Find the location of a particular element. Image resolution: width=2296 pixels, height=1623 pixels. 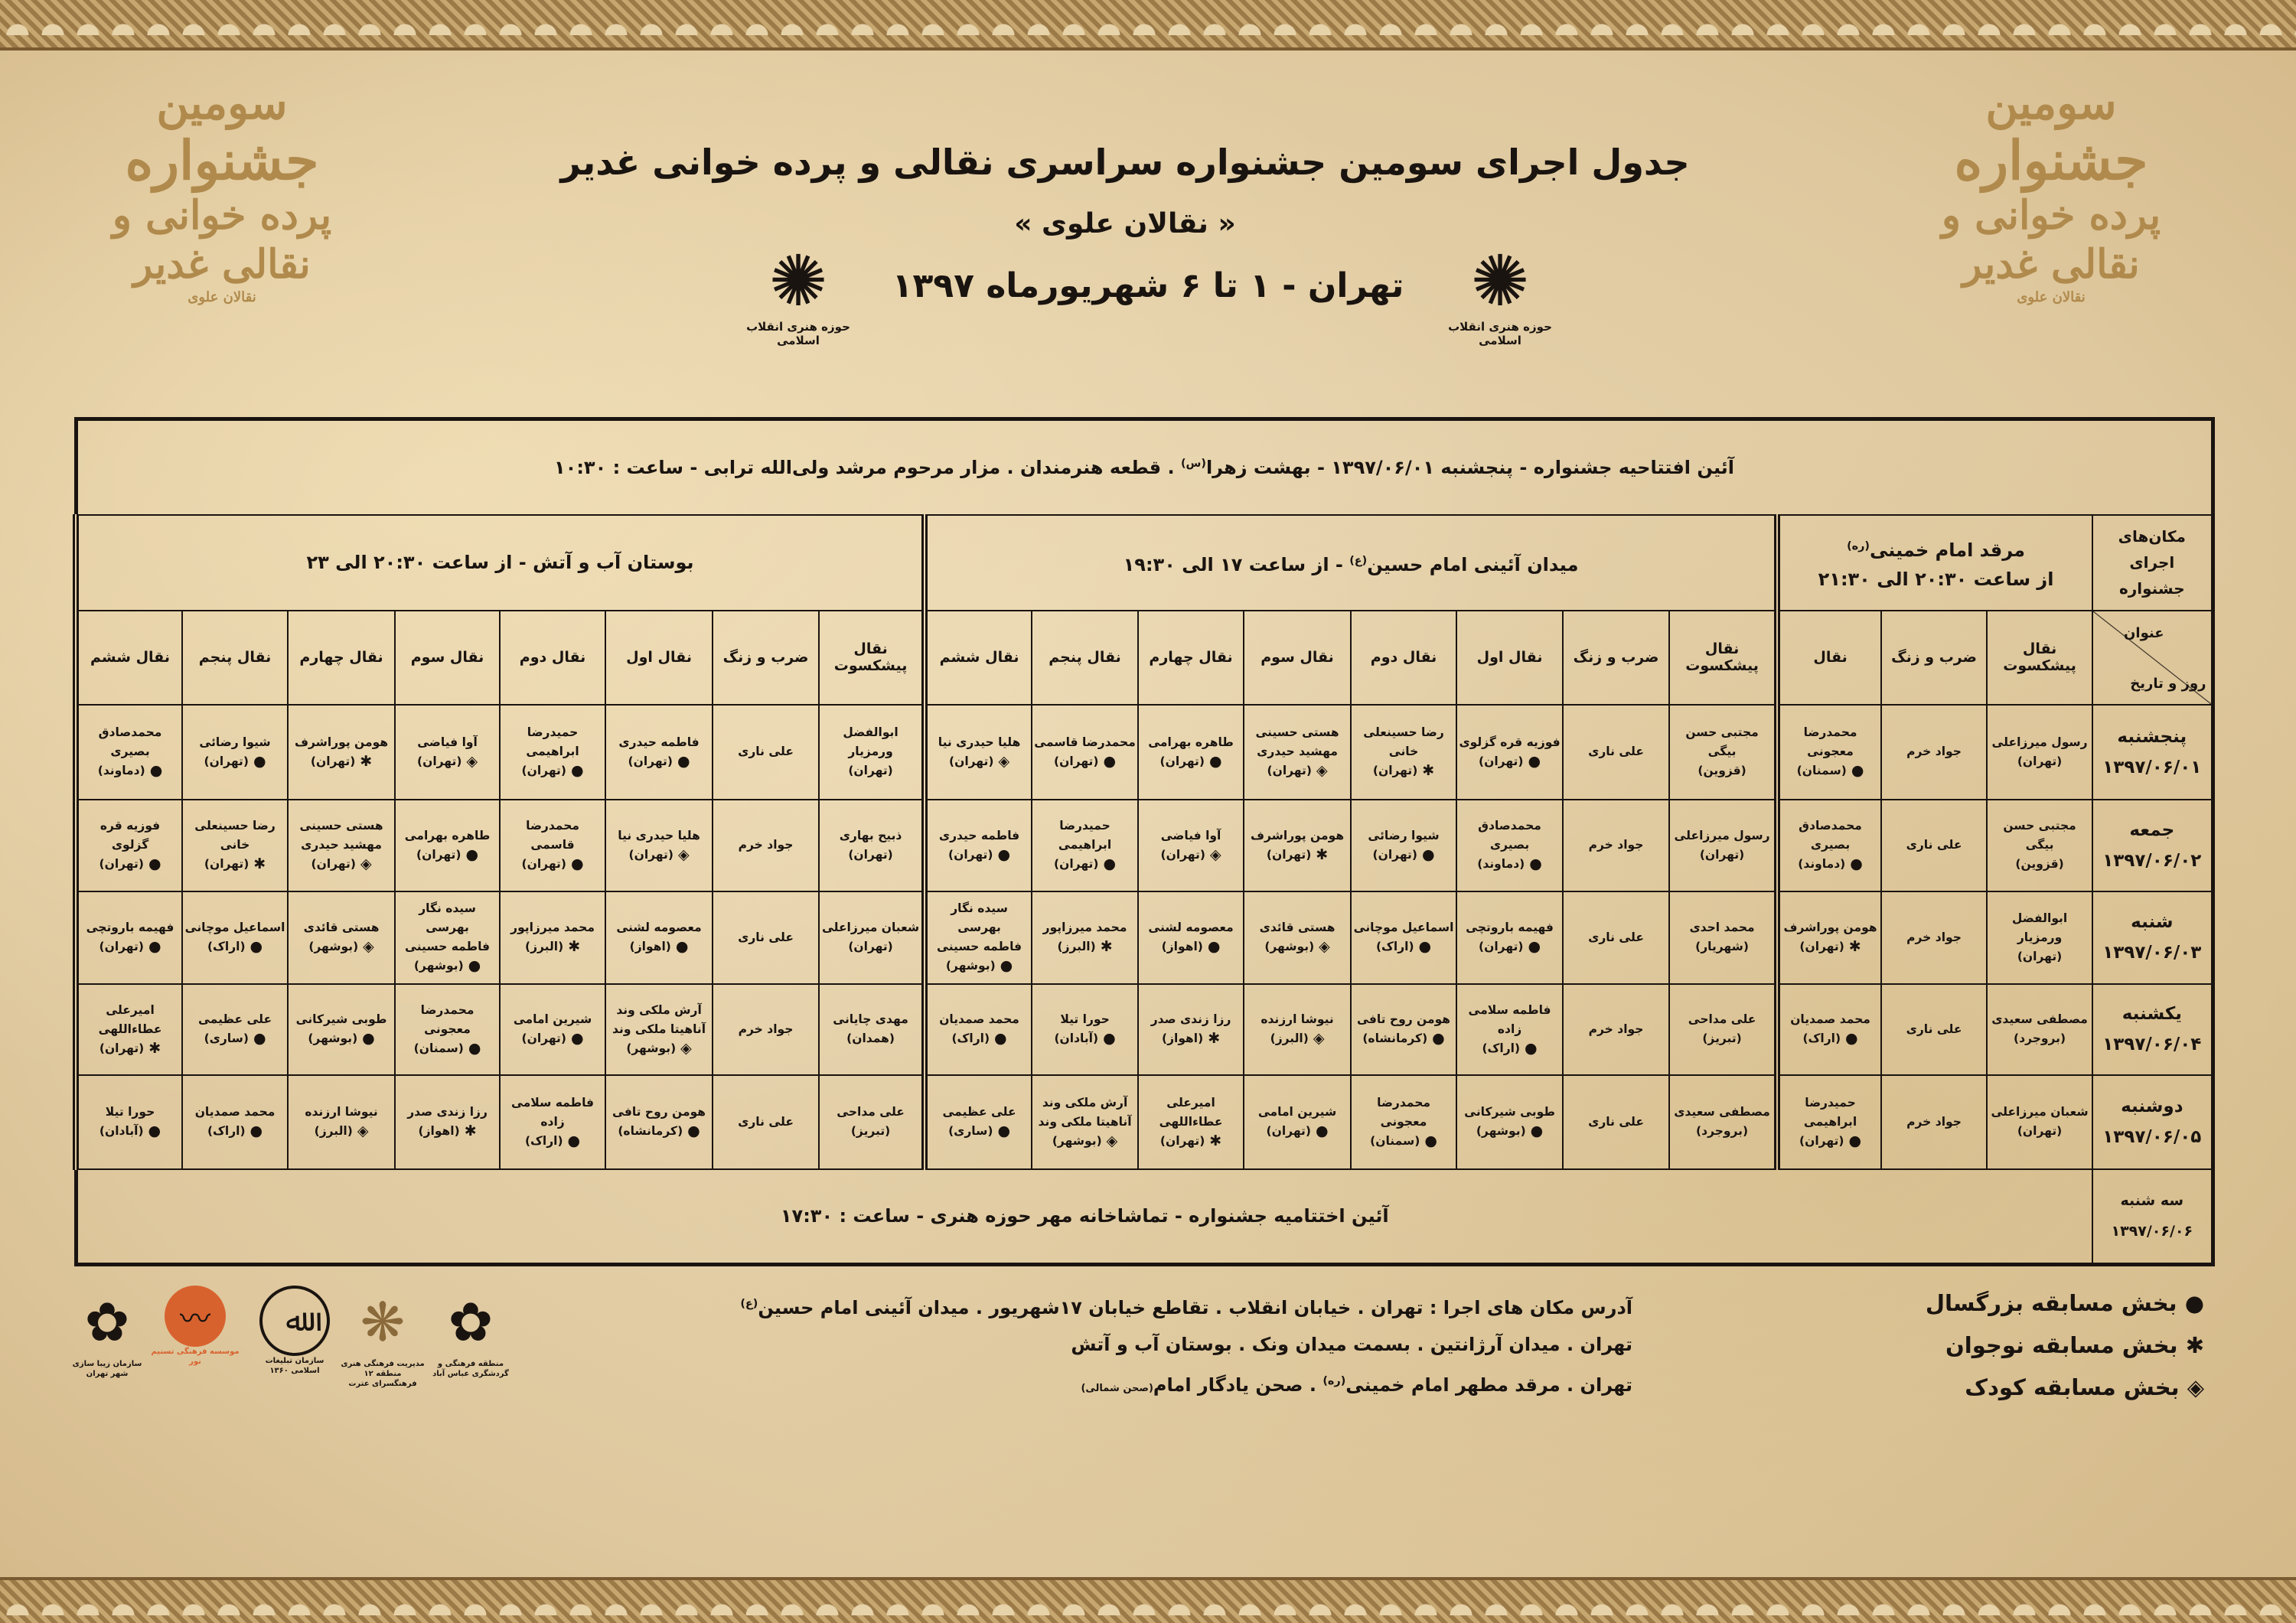

performer-cell: علی عظیمی ● (ساری) is located at coordinates (977, 1122).